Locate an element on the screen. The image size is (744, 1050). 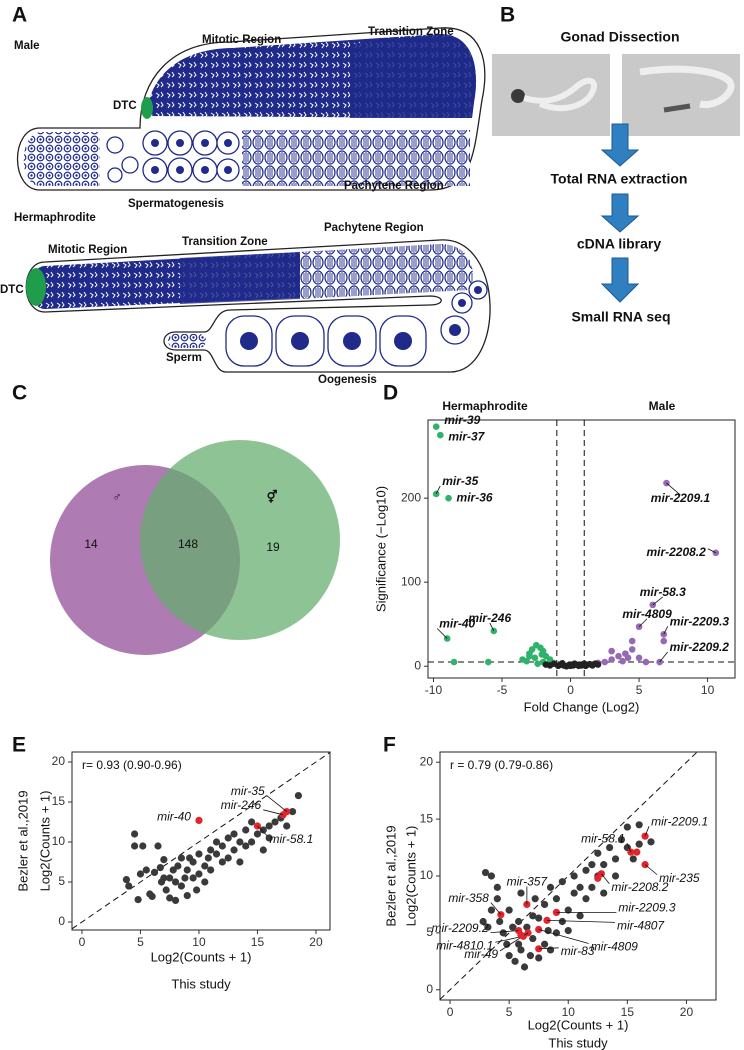
y-tick-label: 15 is located at coordinates (59, 801).